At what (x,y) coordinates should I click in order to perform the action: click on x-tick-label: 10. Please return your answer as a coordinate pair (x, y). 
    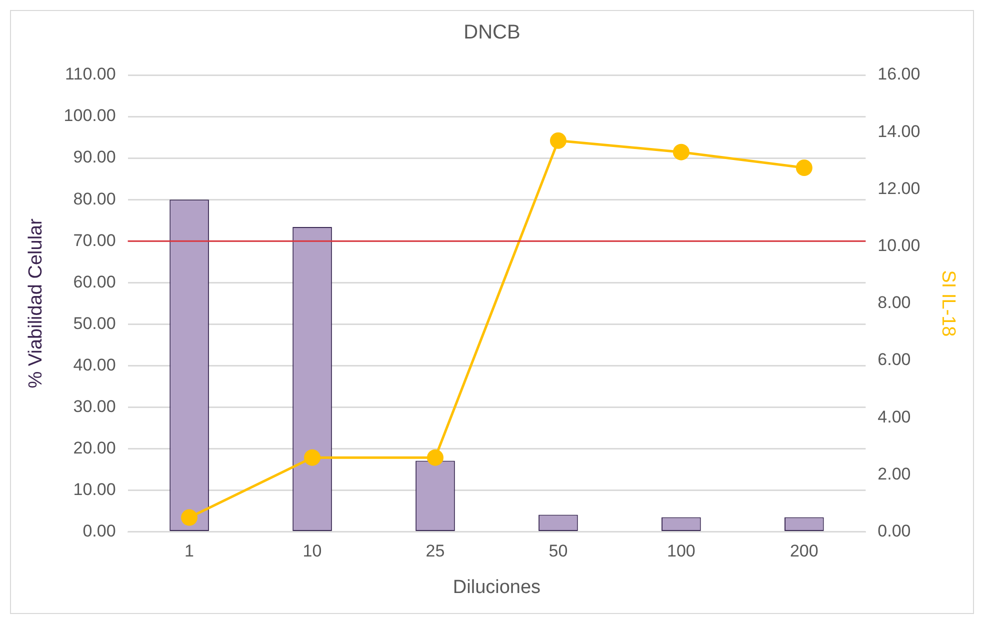
    Looking at the image, I should click on (312, 551).